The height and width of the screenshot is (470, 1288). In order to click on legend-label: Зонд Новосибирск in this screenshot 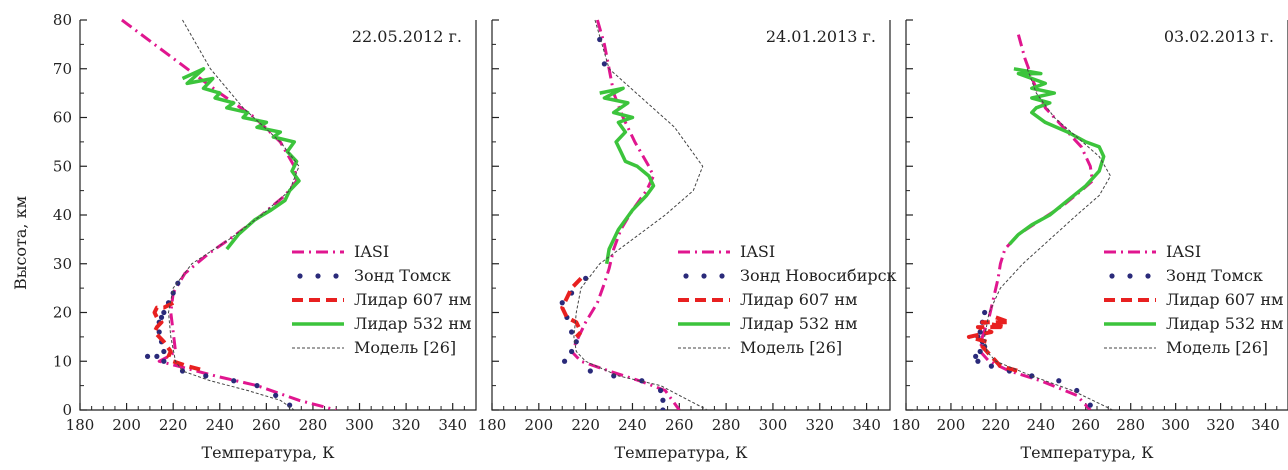, I will do `click(818, 275)`.